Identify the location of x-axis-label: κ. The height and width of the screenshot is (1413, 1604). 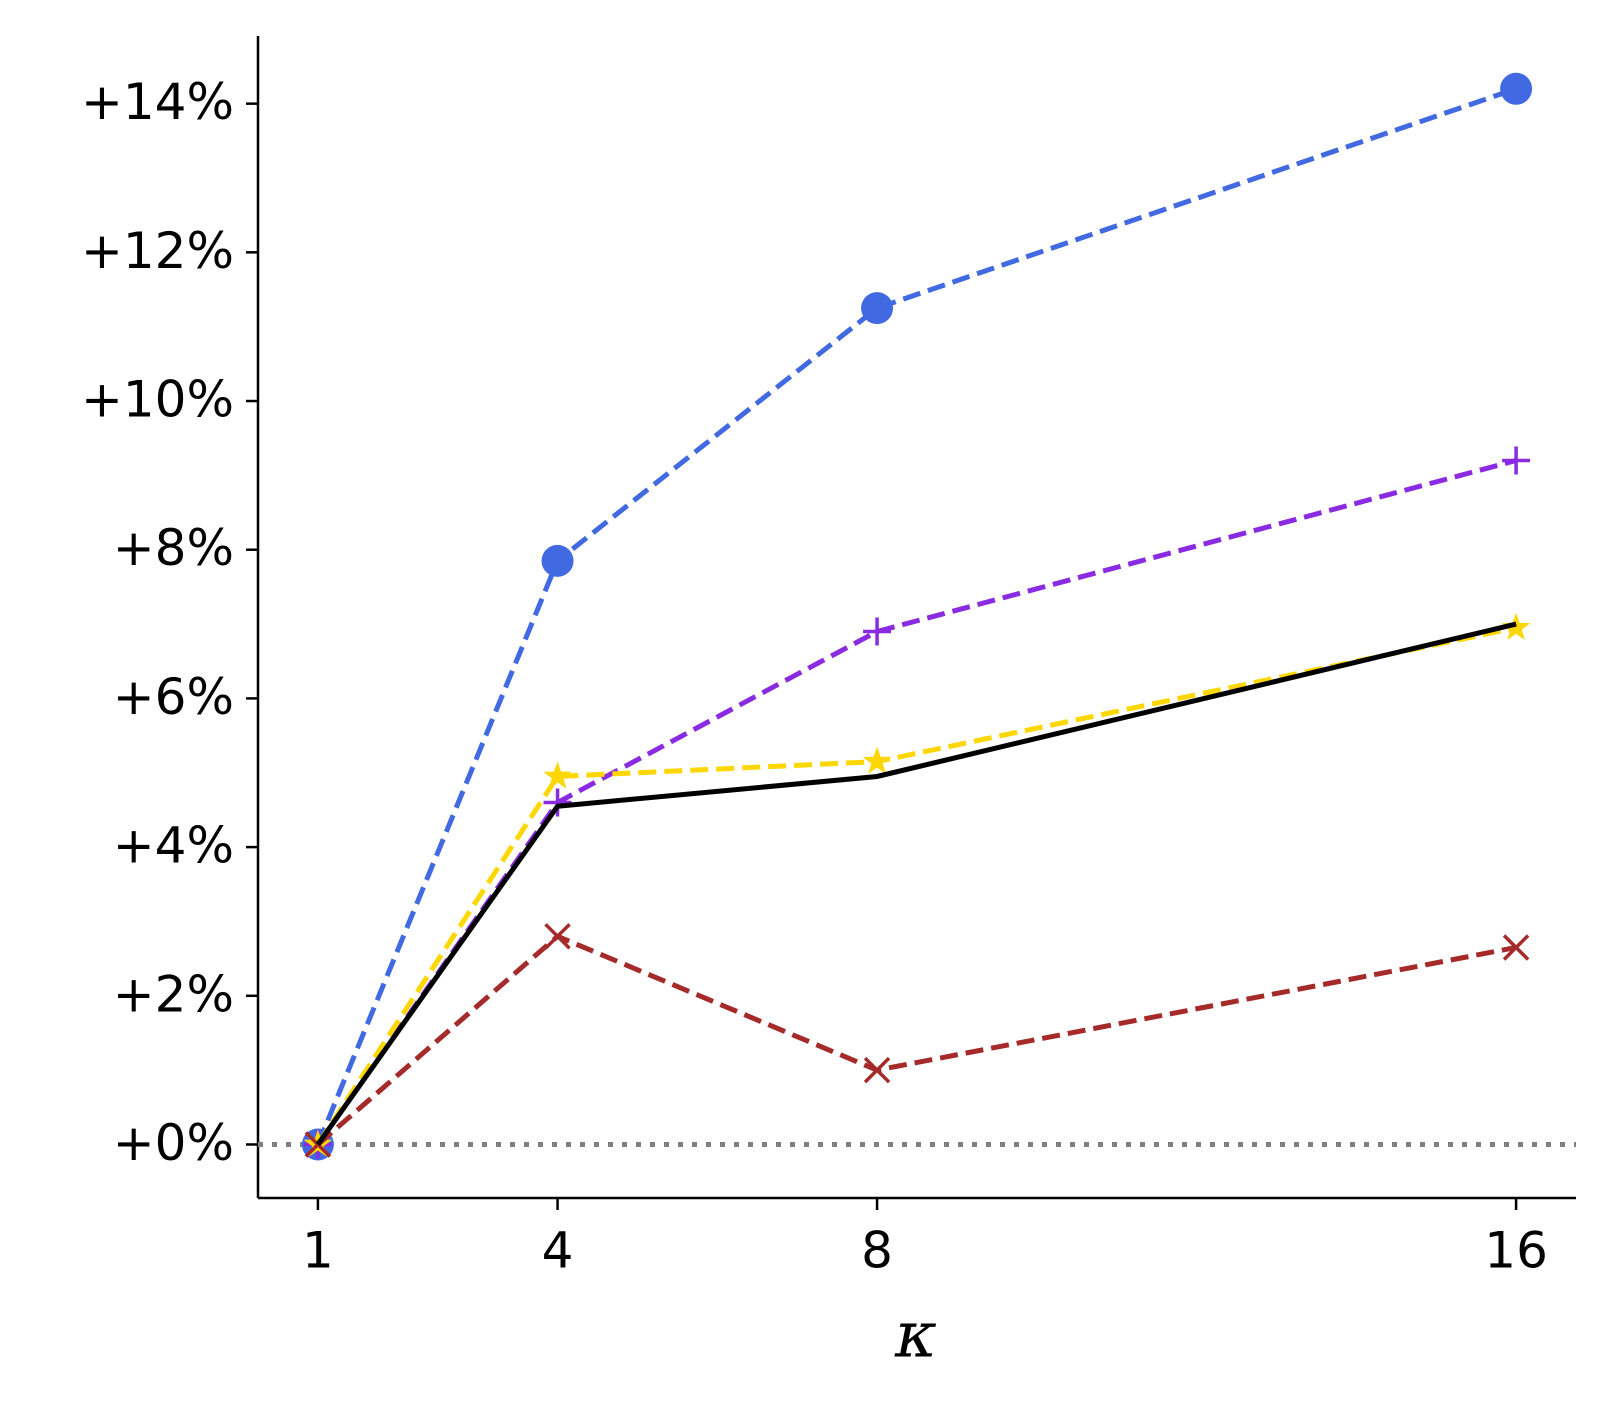
(915, 1336).